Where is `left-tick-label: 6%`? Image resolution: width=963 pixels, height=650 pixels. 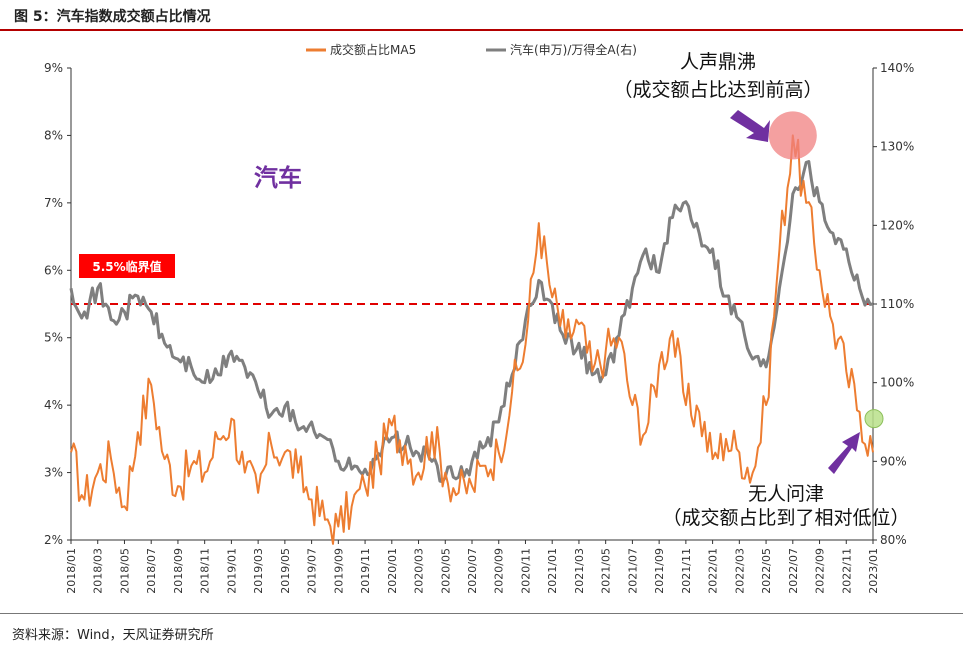
left-tick-label: 6% is located at coordinates (53, 270).